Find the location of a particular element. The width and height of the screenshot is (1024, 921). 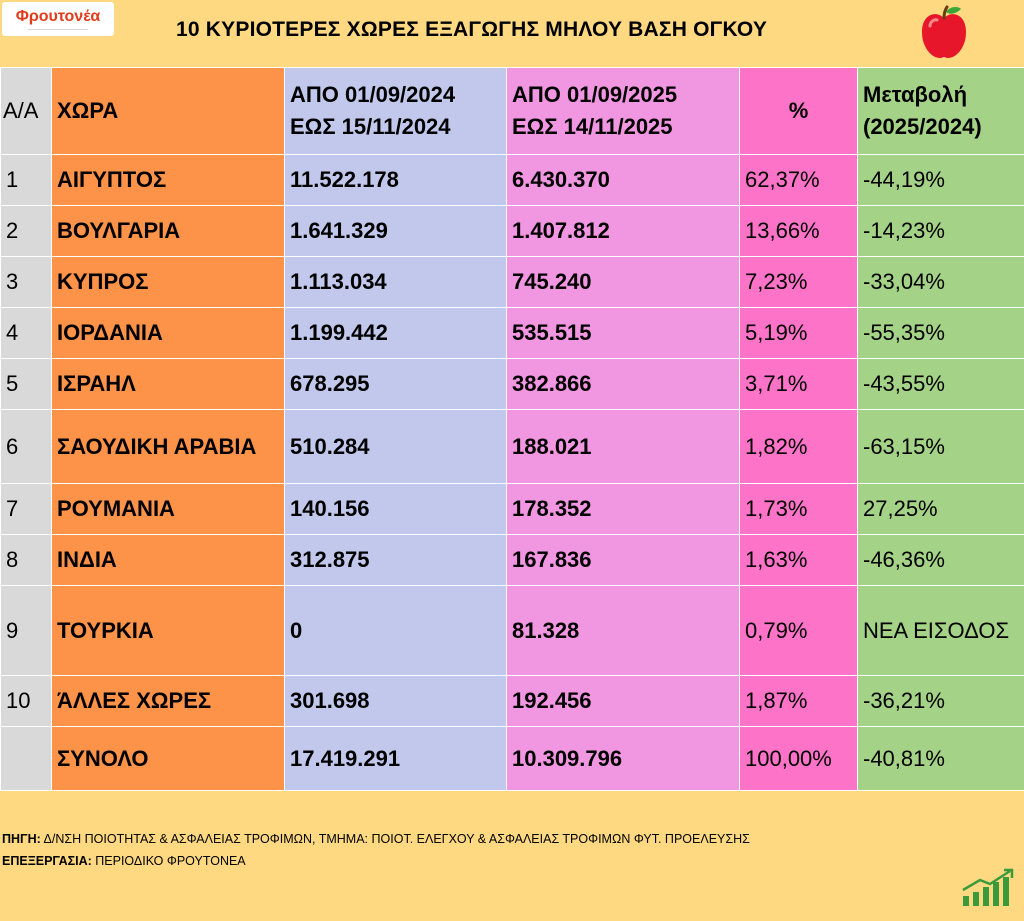

row-pct: 100,00% is located at coordinates (798, 758).